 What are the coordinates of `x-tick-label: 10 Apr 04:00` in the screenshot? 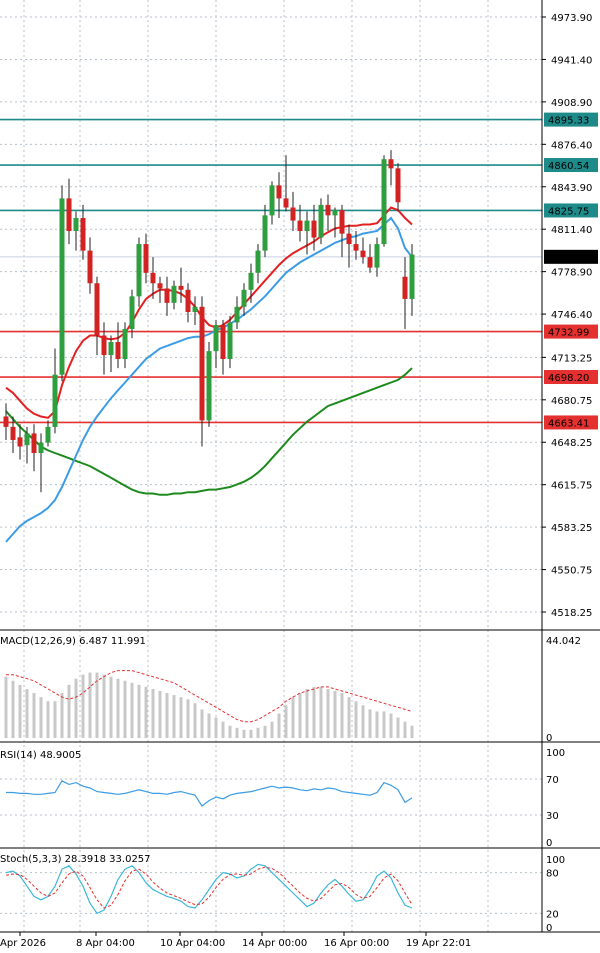 It's located at (192, 943).